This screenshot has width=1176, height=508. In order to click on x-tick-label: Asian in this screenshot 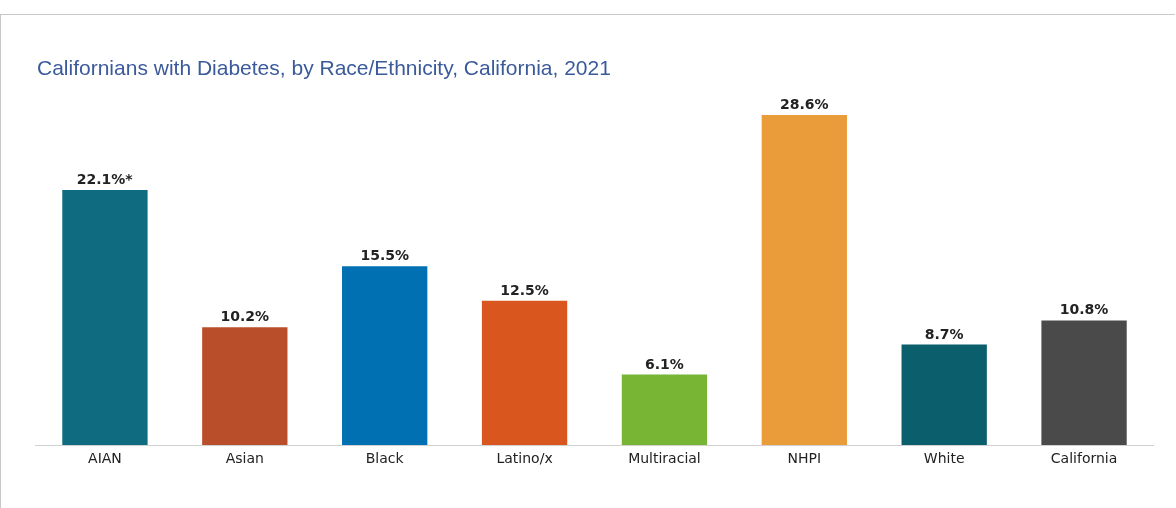, I will do `click(244, 457)`.